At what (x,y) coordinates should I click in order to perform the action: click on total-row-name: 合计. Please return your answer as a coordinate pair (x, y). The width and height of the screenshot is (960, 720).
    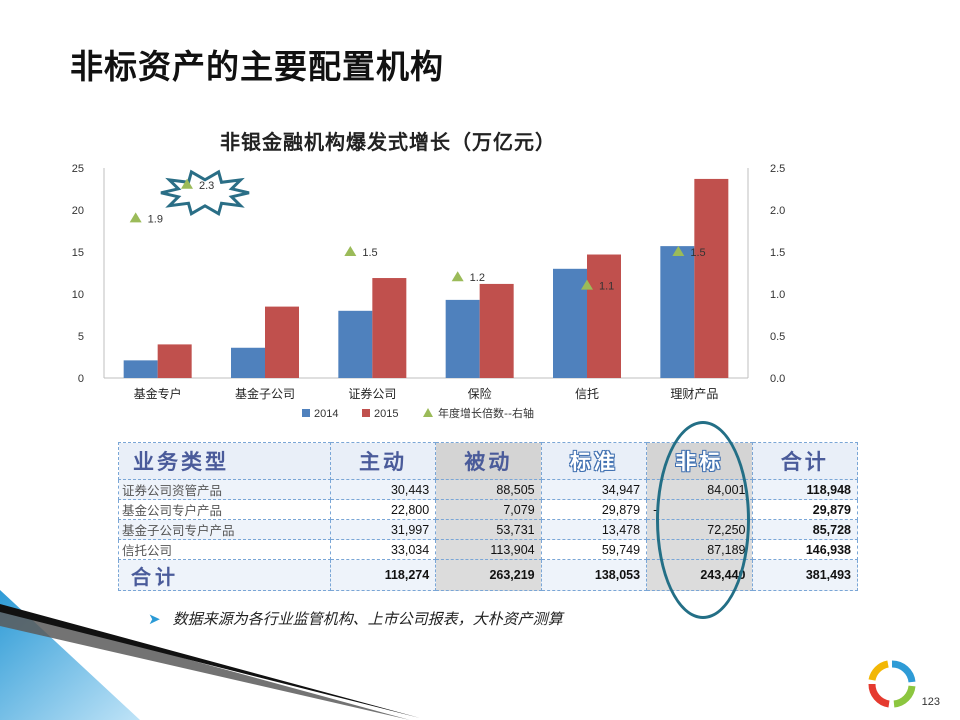
    Looking at the image, I should click on (224, 575).